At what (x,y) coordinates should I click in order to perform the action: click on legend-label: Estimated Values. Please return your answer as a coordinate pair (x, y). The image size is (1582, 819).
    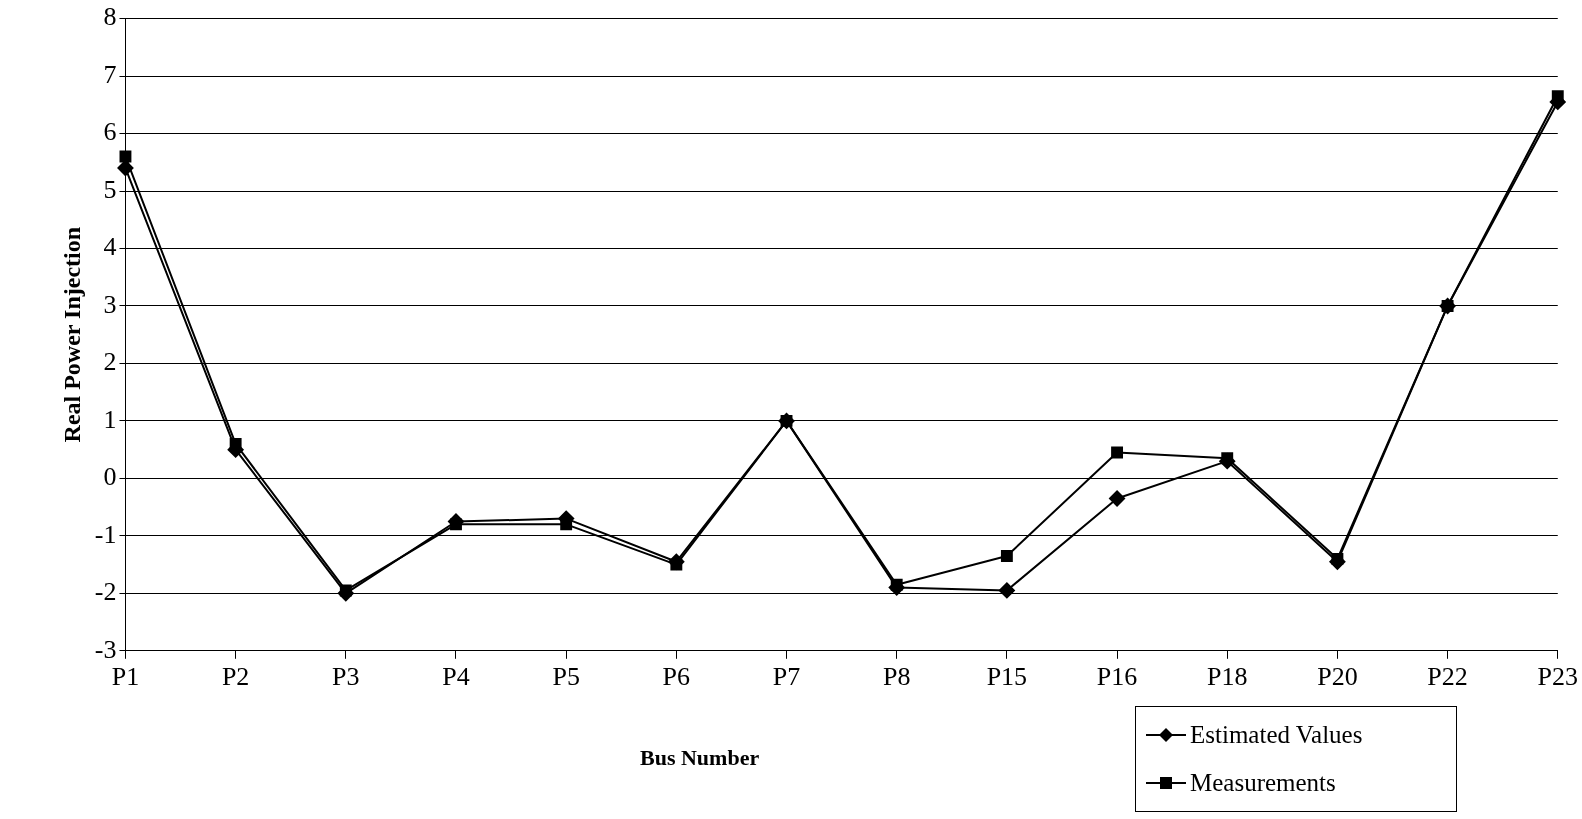
    Looking at the image, I should click on (1276, 735).